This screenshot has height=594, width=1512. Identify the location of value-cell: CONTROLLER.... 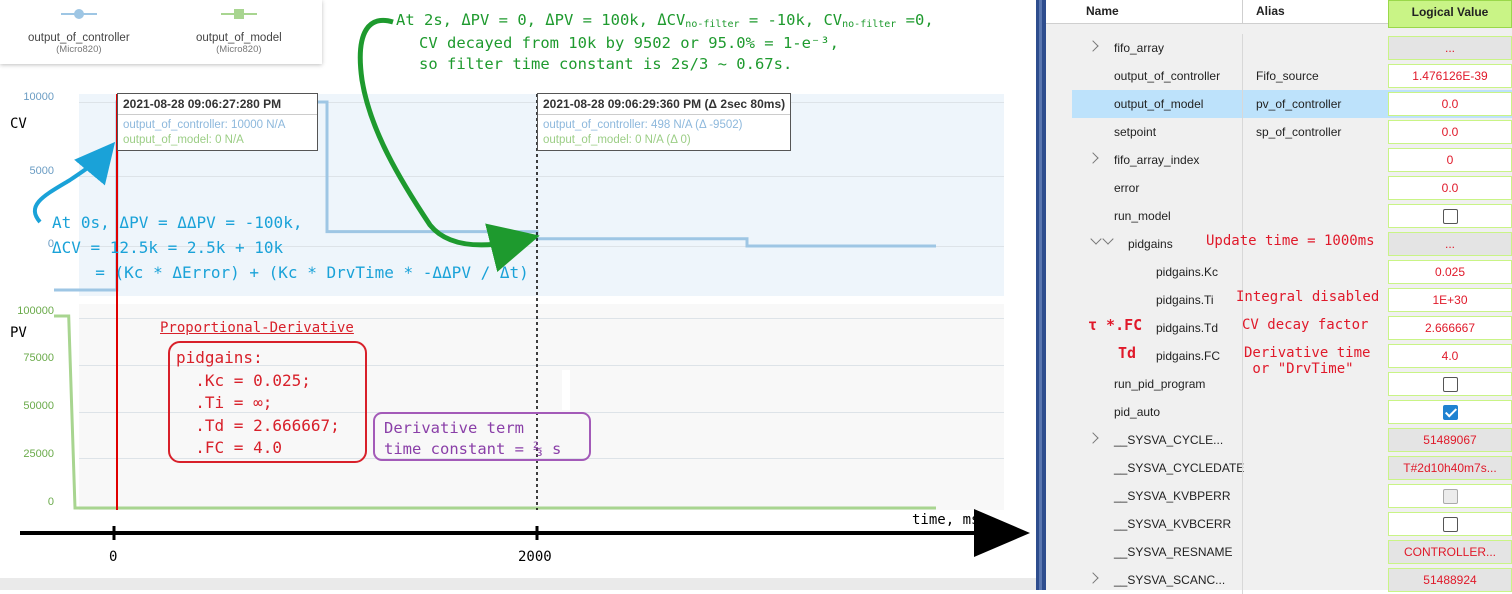
(1450, 552).